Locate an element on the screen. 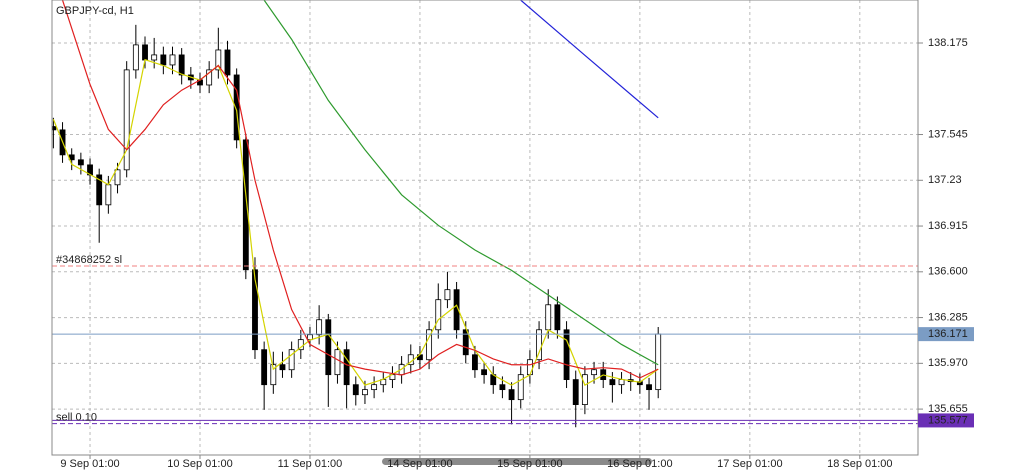 The height and width of the screenshot is (473, 1024). y-tick-label: 135.970 is located at coordinates (948, 363).